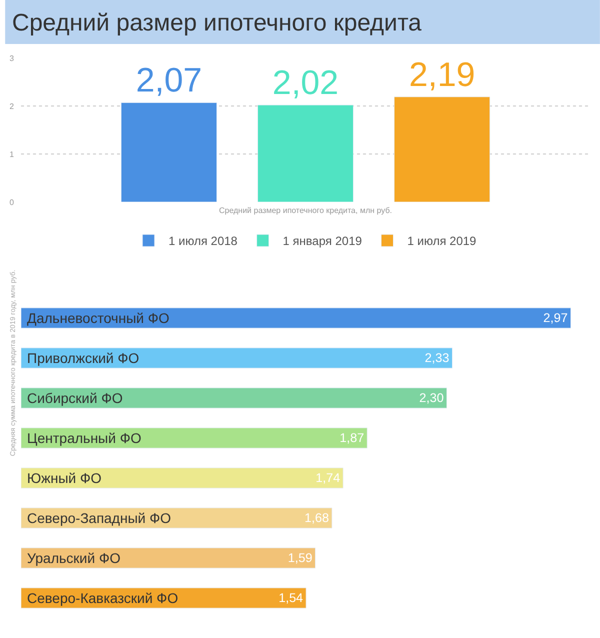  What do you see at coordinates (555, 317) in the screenshot?
I see `data-label: 2,97` at bounding box center [555, 317].